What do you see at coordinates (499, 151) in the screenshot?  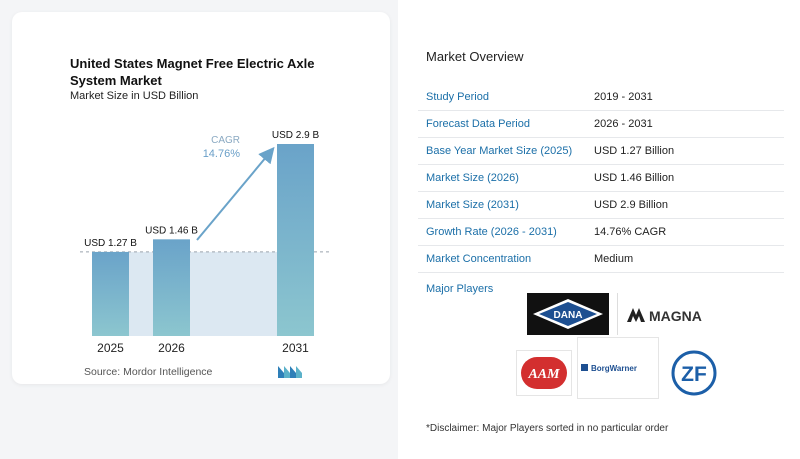 I see `row-key: Base Year Market Size (2025)` at bounding box center [499, 151].